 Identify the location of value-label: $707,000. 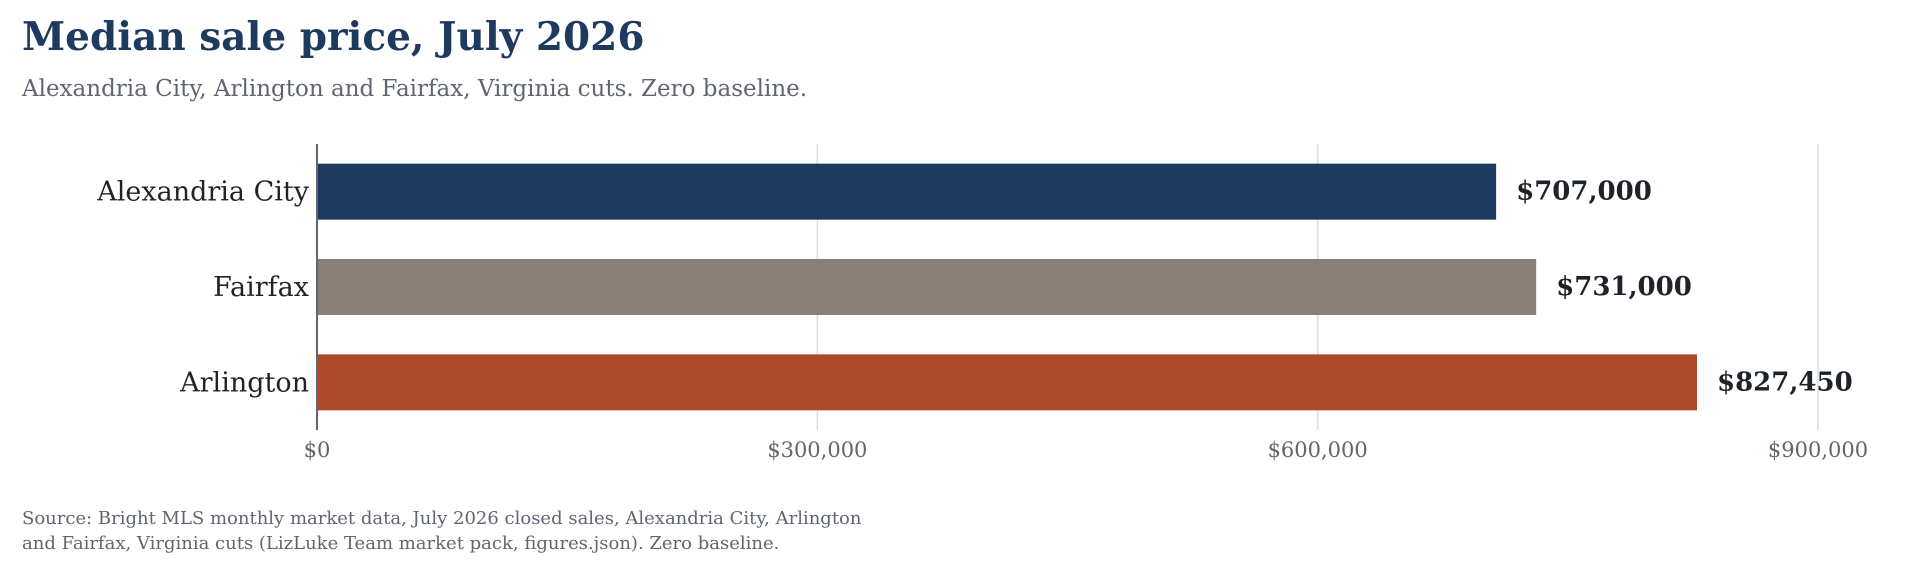
(1584, 192).